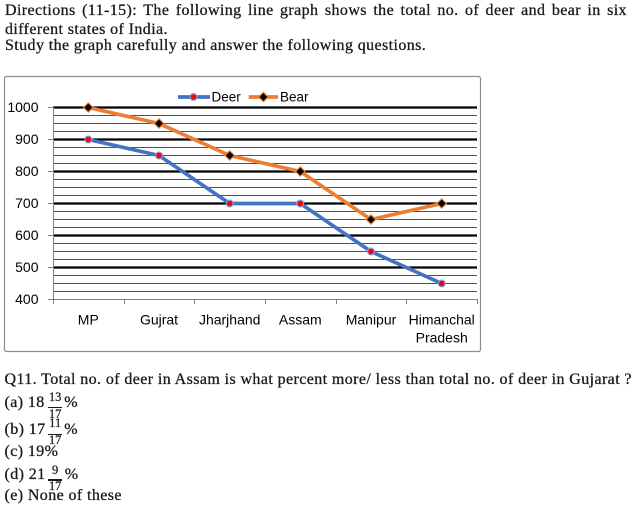 The height and width of the screenshot is (510, 637). Describe the element at coordinates (230, 320) in the screenshot. I see `svg-text: Jharjhand` at that location.